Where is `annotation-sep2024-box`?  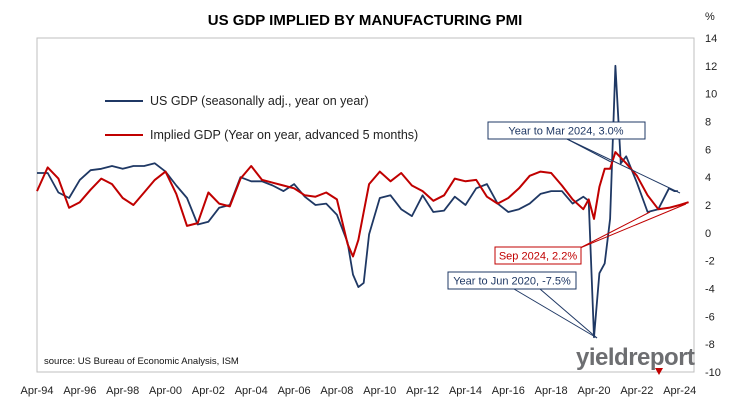
annotation-sep2024-box is located at coordinates (538, 255).